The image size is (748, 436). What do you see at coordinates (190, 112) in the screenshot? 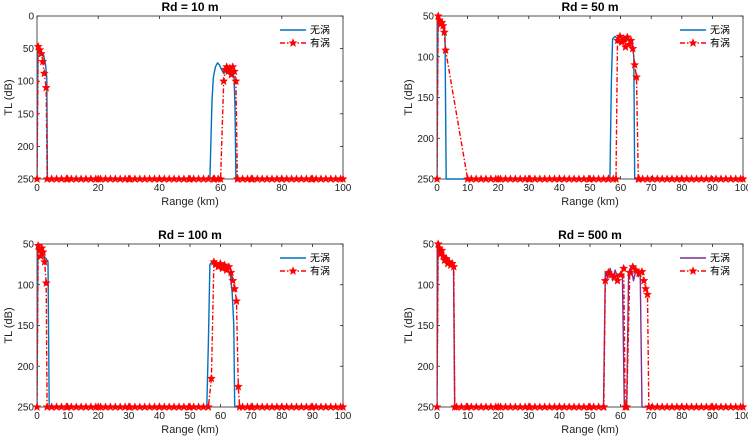
I see `series-line-with-eddy` at bounding box center [190, 112].